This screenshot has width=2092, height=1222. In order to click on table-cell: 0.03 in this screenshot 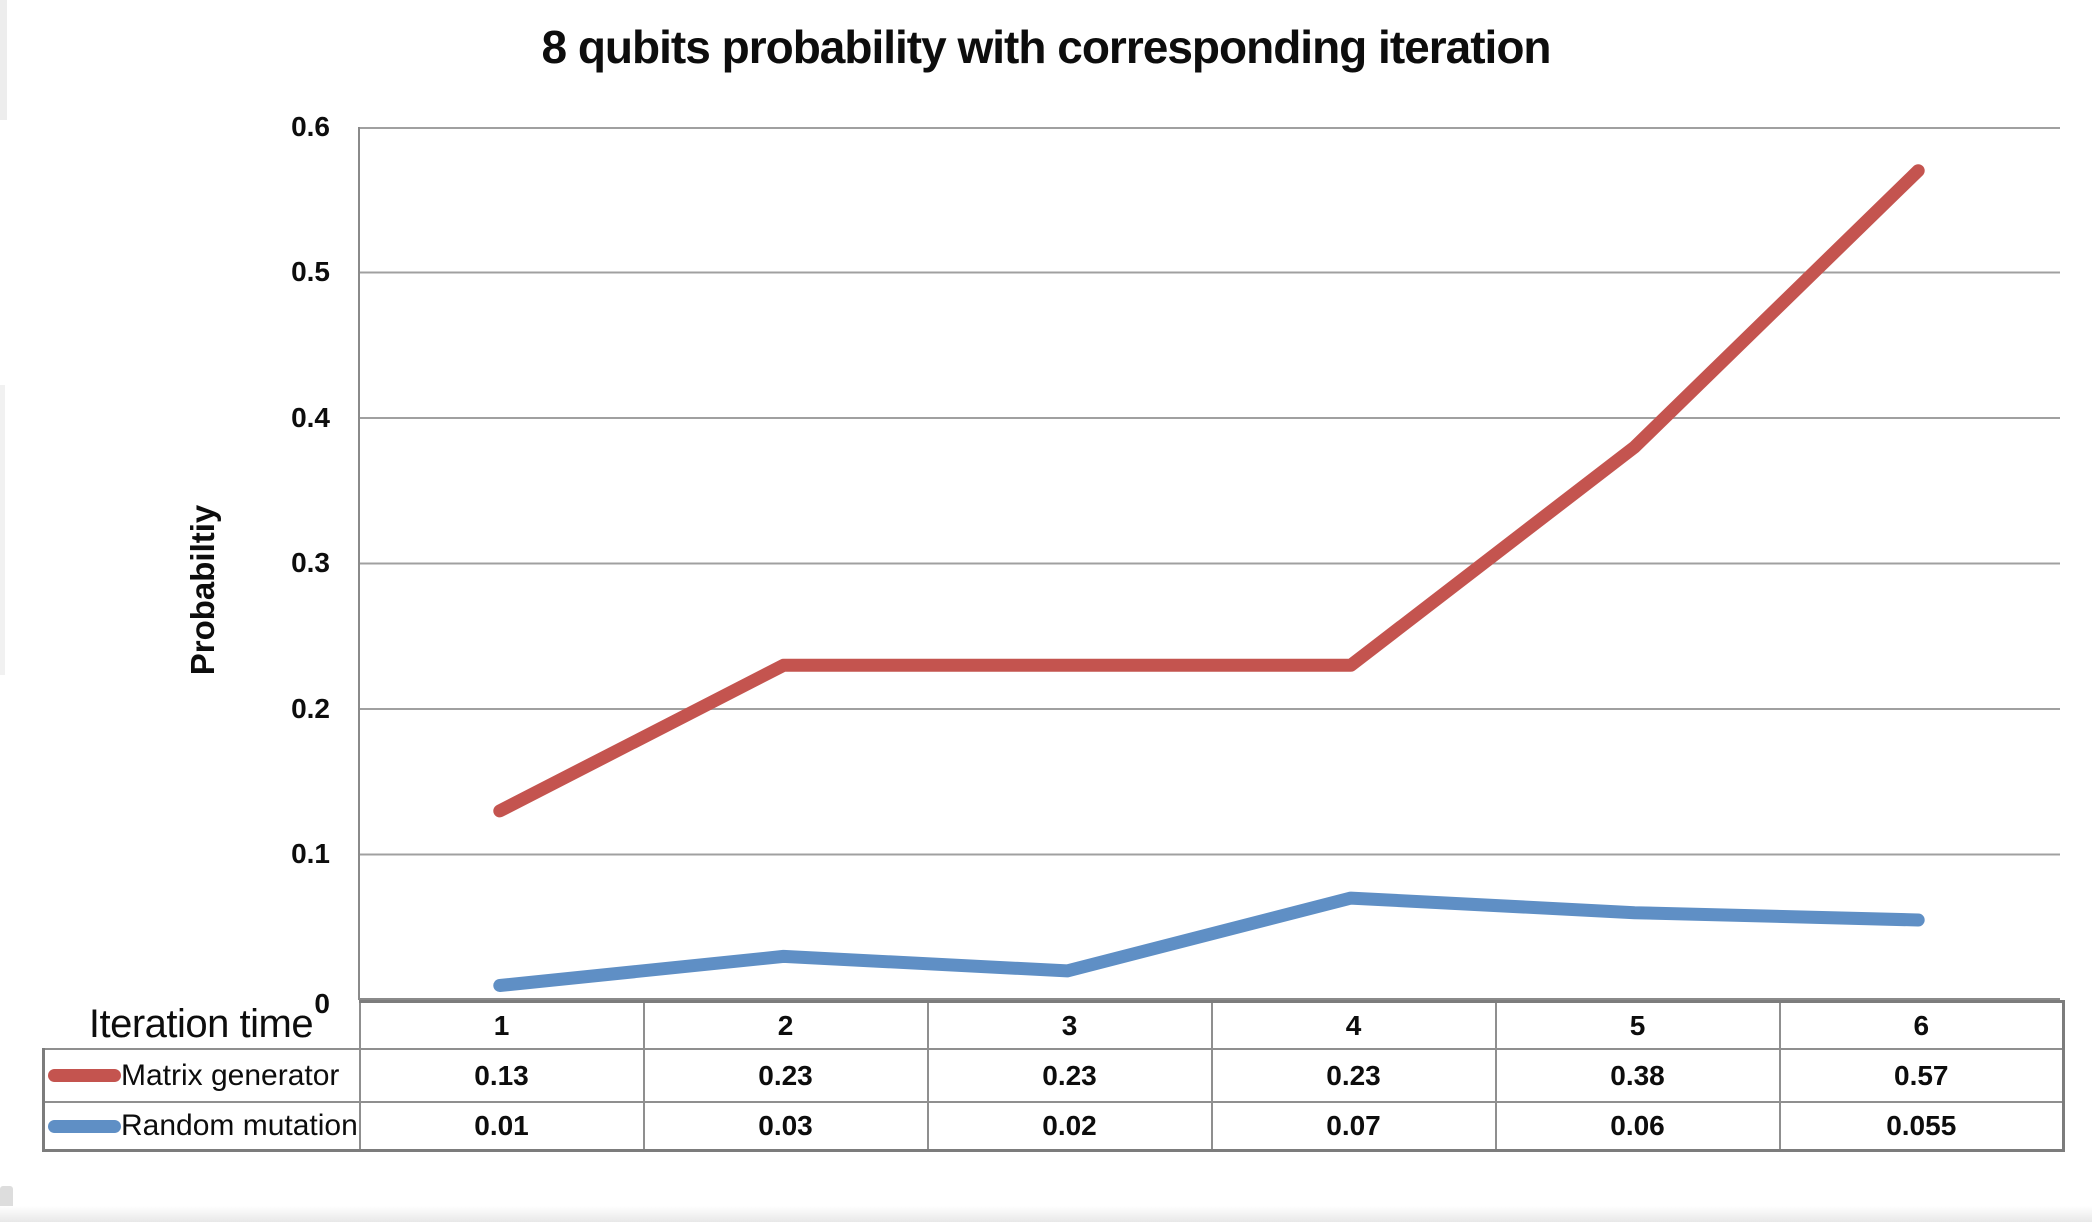, I will do `click(785, 1126)`.